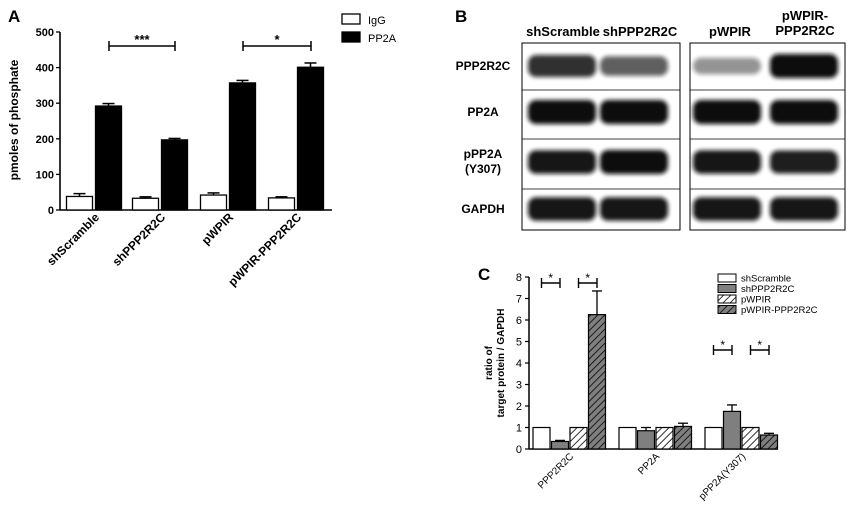 Image resolution: width=849 pixels, height=518 pixels. I want to click on blot-column-header: PPP2R2C, so click(805, 30).